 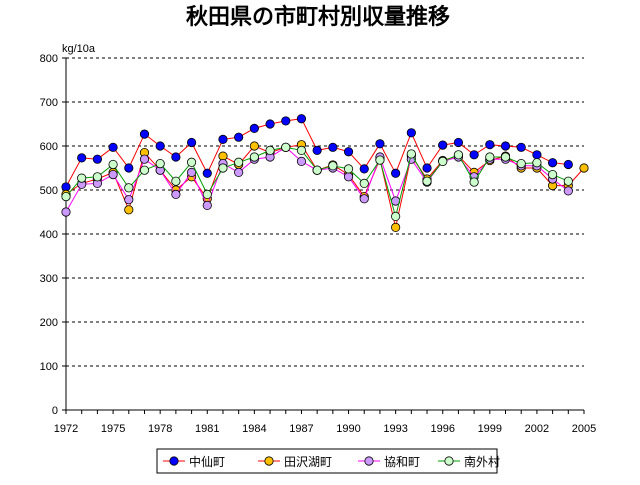 What do you see at coordinates (49, 279) in the screenshot?
I see `y-tick-label: 300` at bounding box center [49, 279].